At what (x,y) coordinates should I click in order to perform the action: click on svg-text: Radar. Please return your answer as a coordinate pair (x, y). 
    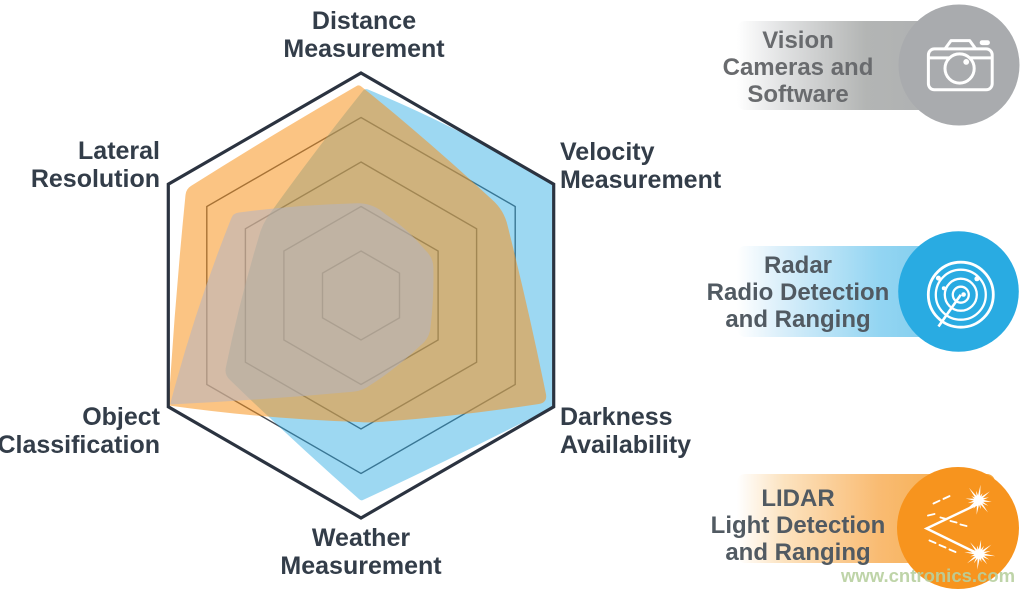
    Looking at the image, I should click on (798, 265).